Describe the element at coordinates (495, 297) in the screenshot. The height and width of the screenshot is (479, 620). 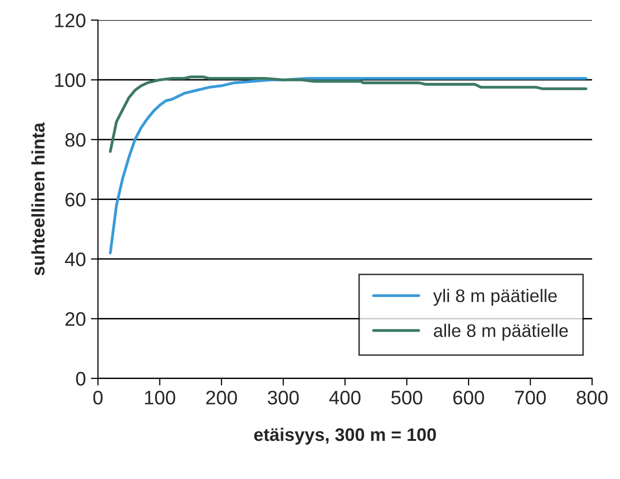
I see `legend-label: yli 8 m päätielle` at that location.